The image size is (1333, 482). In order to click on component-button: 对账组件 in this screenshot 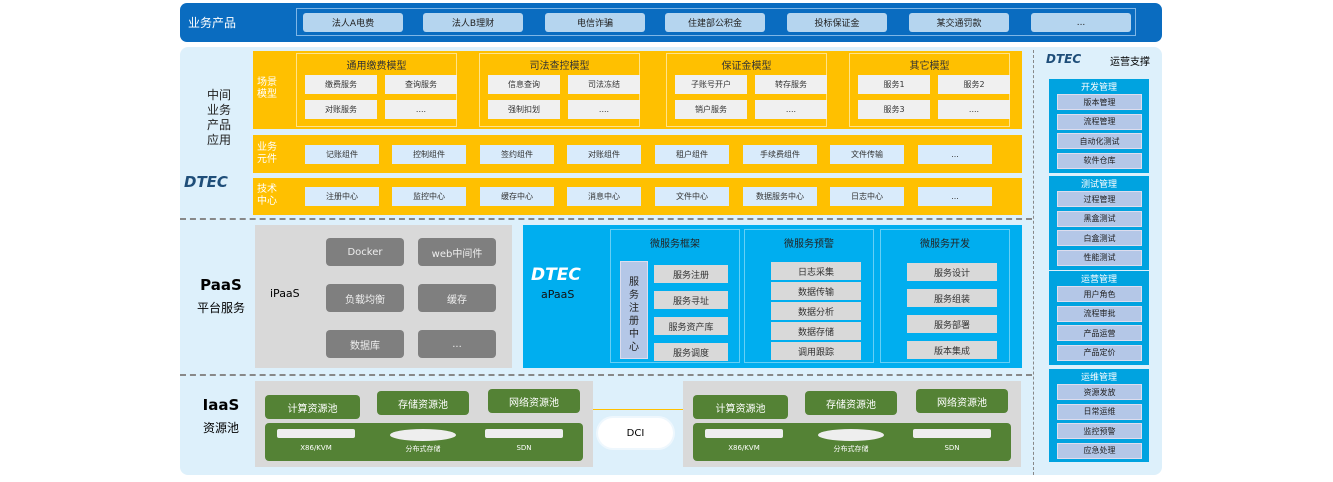, I will do `click(604, 154)`.